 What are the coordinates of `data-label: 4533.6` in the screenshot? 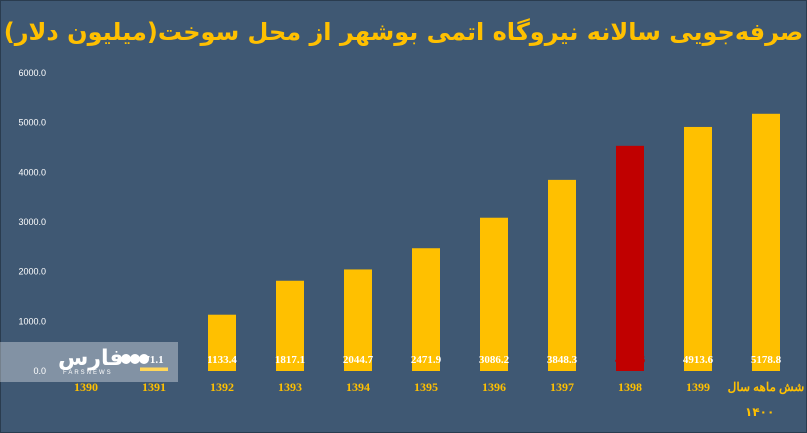 It's located at (630, 360).